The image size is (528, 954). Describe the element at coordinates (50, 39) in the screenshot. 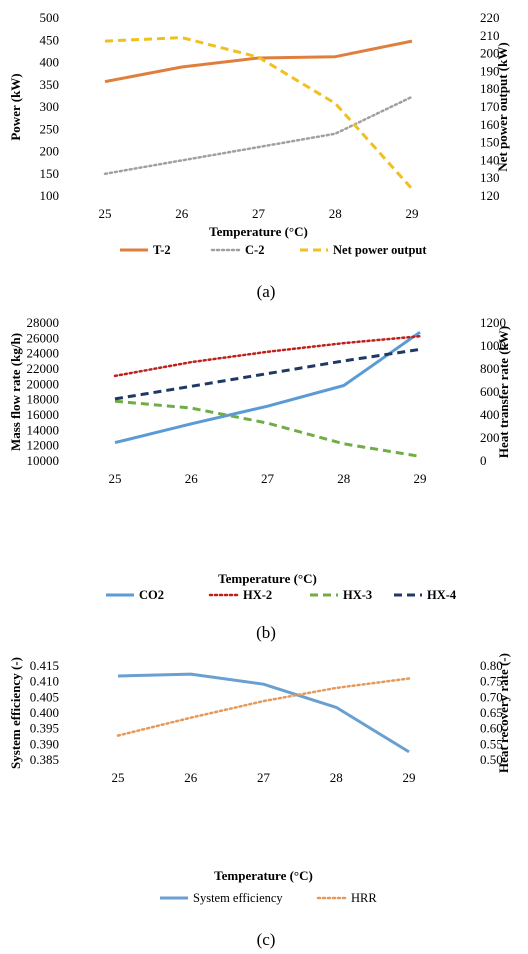

I see `y-left-tick-label: 450` at that location.